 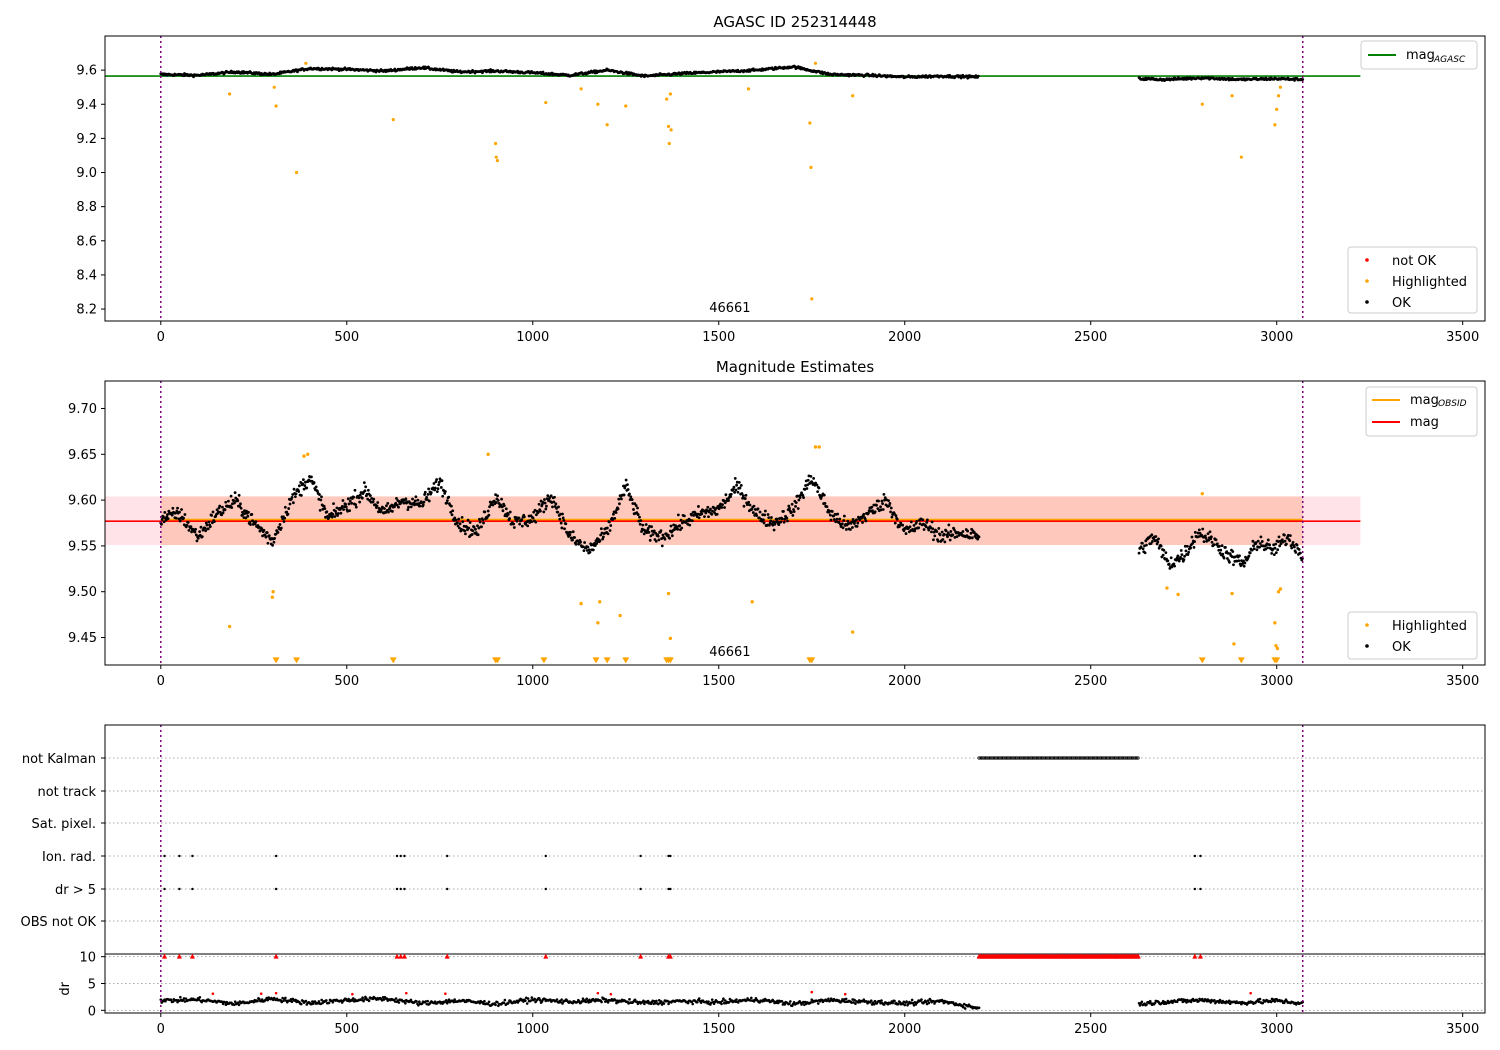 What do you see at coordinates (1367, 302) in the screenshot?
I see `legend-marker` at bounding box center [1367, 302].